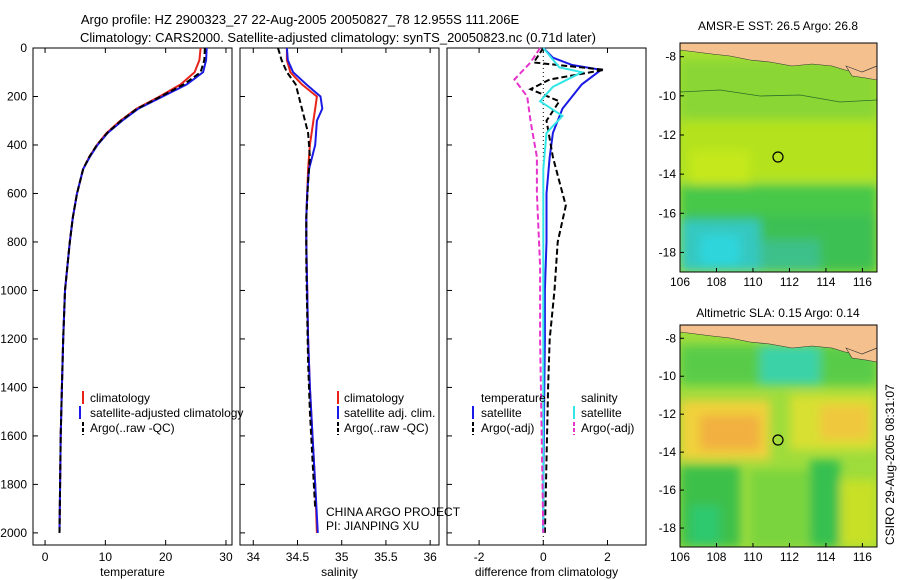 The height and width of the screenshot is (580, 900). Describe the element at coordinates (13, 436) in the screenshot. I see `y-tick-label: 1600` at that location.